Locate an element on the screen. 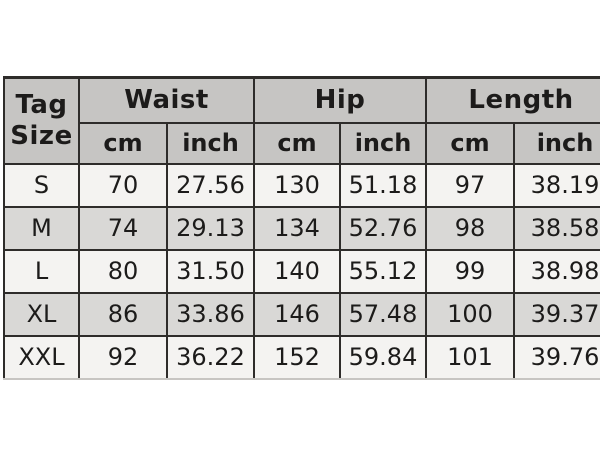 Image resolution: width=600 pixels, height=450 pixels. measurement-cell: 140 is located at coordinates (297, 271).